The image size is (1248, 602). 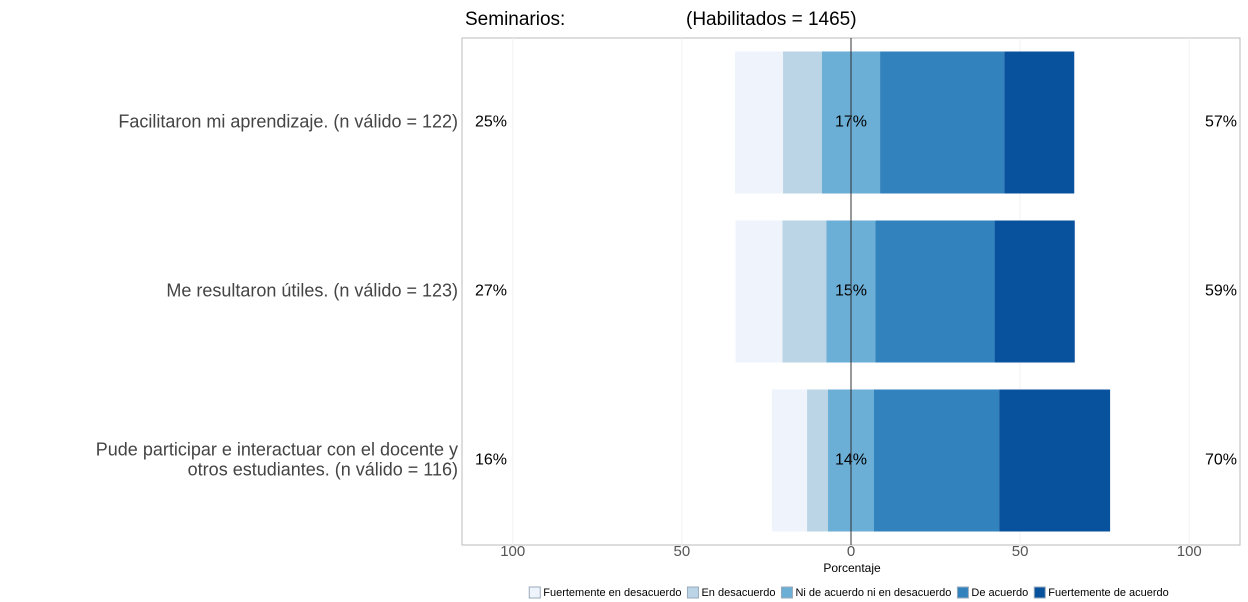 What do you see at coordinates (491, 460) in the screenshot?
I see `left-value-label: 16%` at bounding box center [491, 460].